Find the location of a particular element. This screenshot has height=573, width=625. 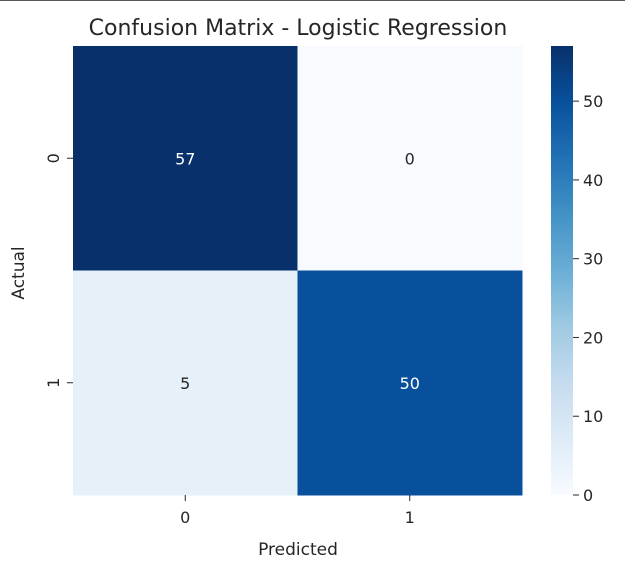

colorbar-tick-label-30: 30 is located at coordinates (593, 259).